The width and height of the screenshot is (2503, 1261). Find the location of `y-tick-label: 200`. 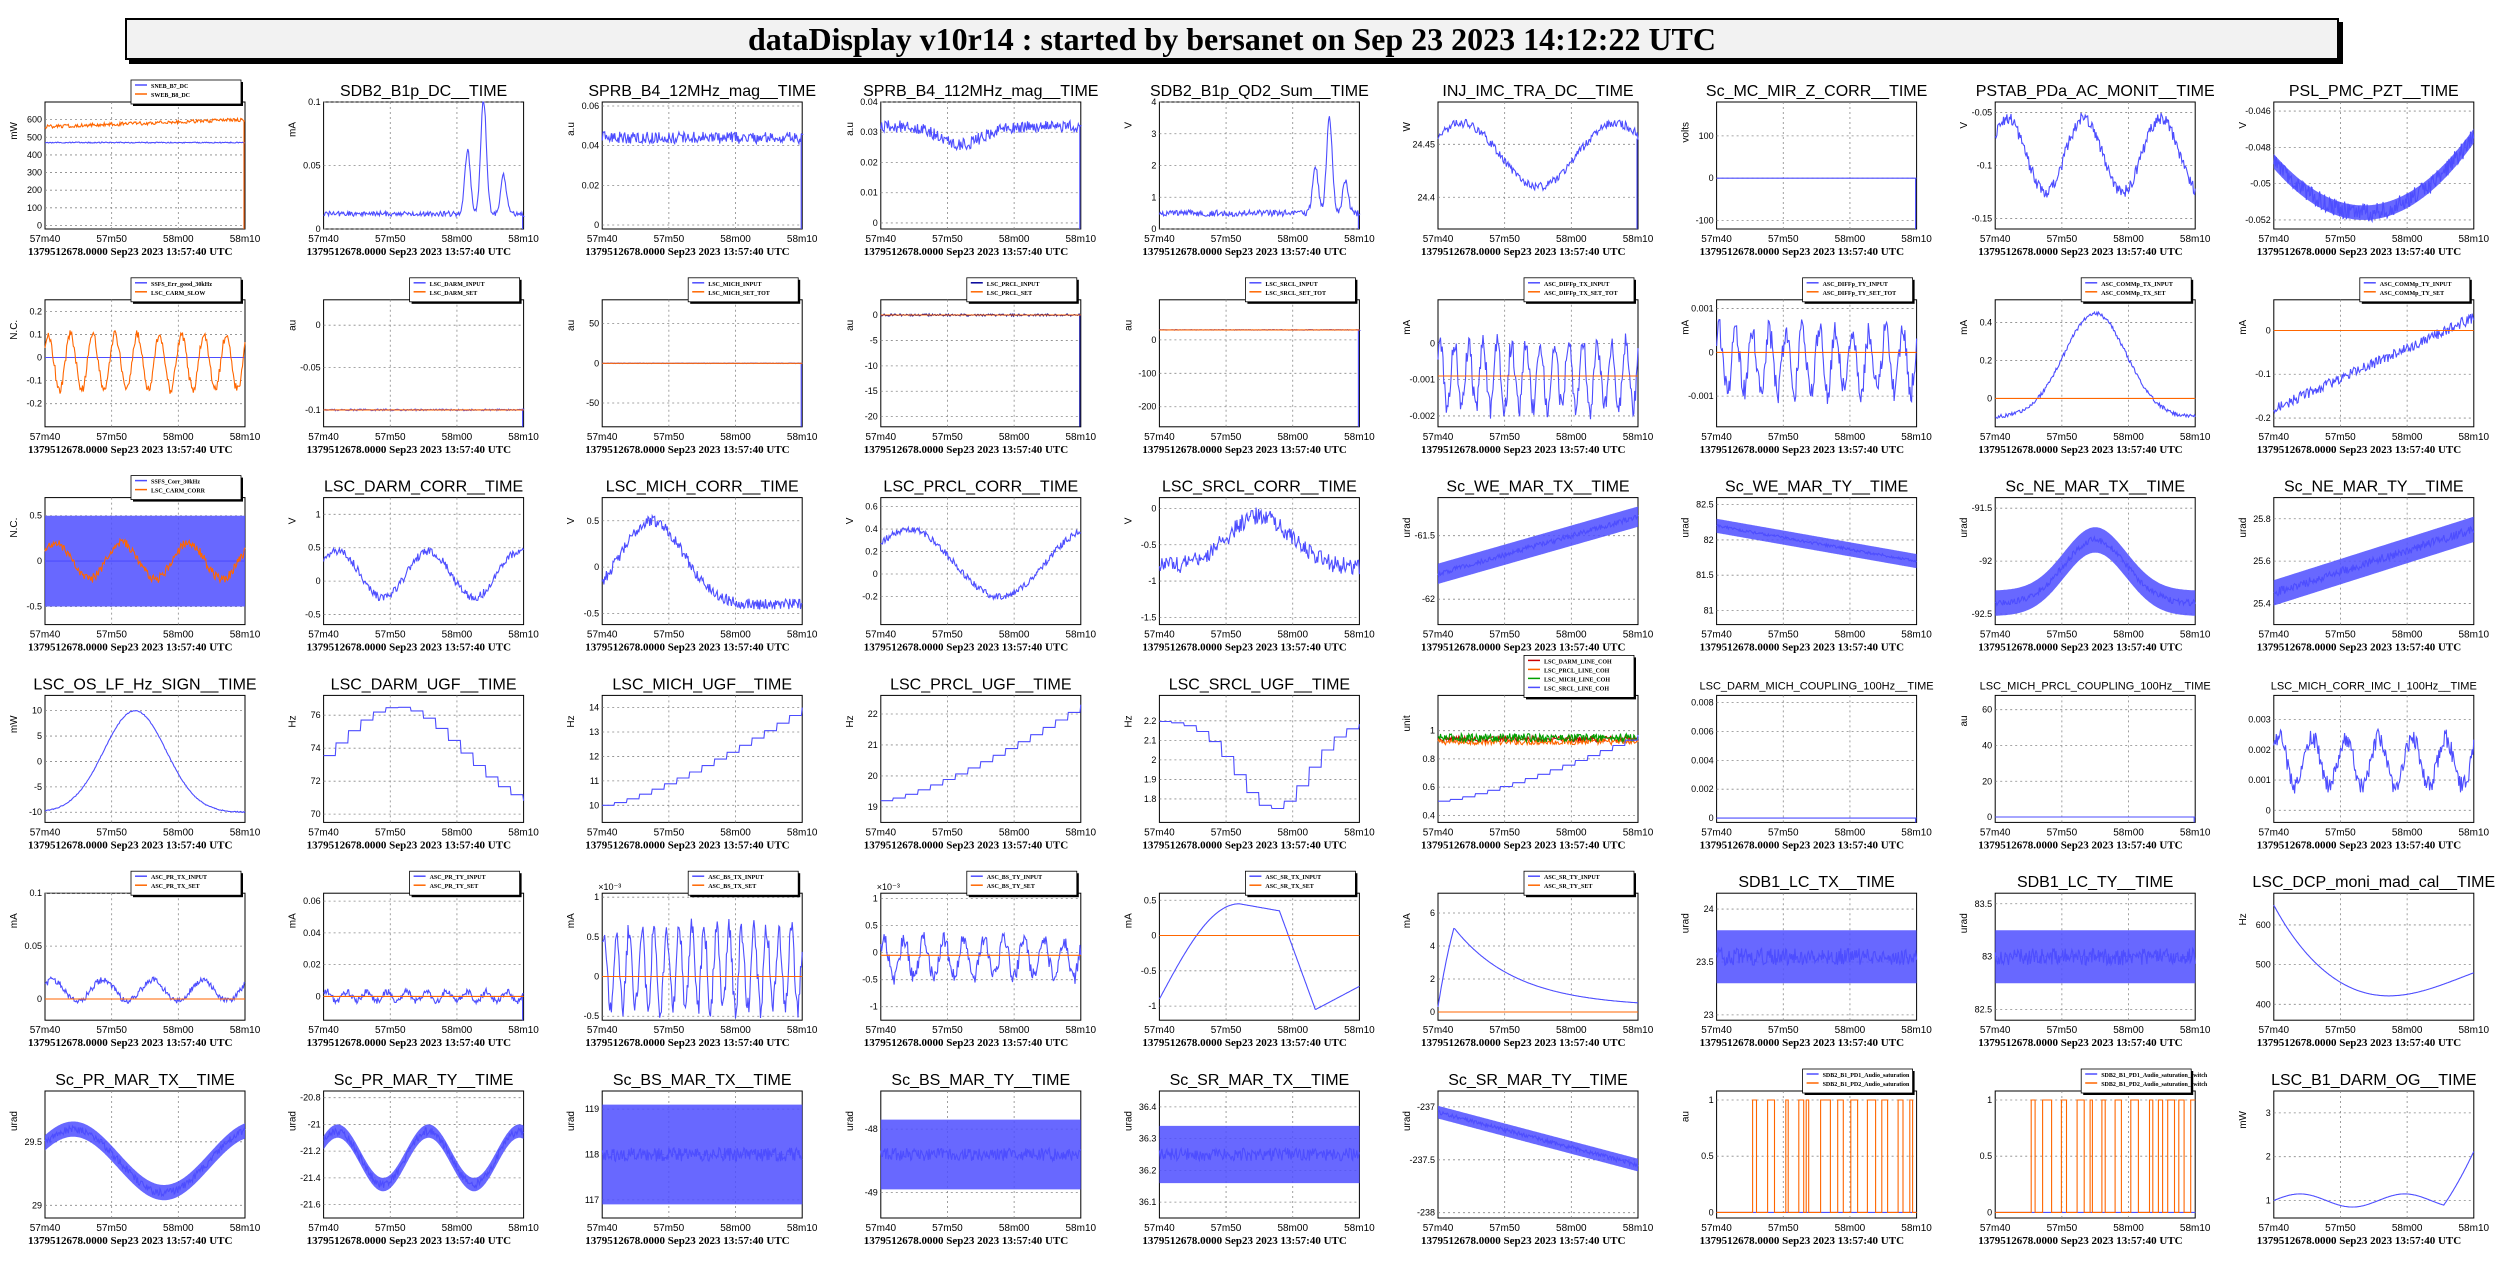

y-tick-label: 200 is located at coordinates (34, 190).